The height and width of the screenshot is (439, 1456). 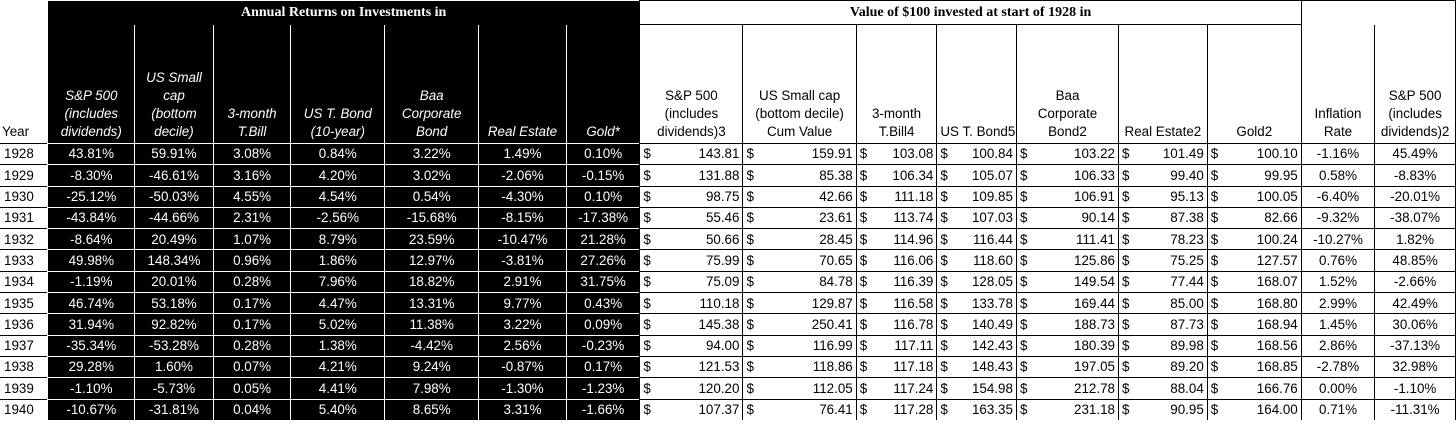 I want to click on return-cell: 43.81%, so click(x=91, y=153).